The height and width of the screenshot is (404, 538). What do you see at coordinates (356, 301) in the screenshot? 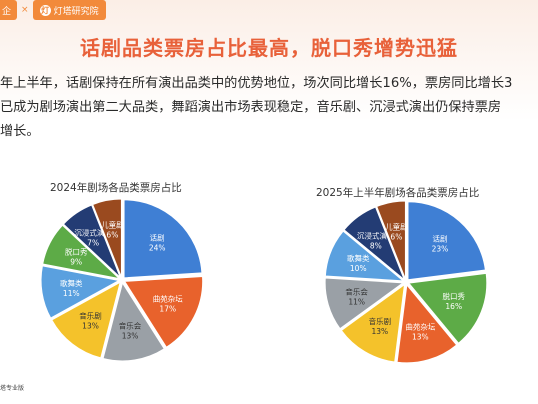
I see `slice-value-1-4: 11%` at bounding box center [356, 301].